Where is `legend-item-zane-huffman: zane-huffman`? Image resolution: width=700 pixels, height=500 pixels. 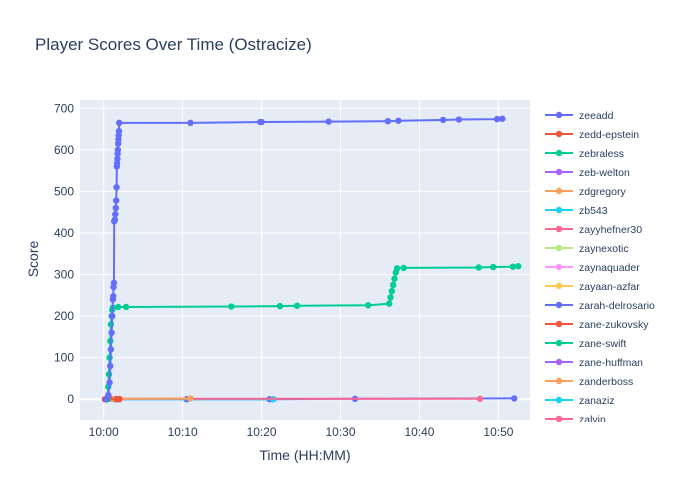 legend-item-zane-huffman: zane-huffman is located at coordinates (594, 363).